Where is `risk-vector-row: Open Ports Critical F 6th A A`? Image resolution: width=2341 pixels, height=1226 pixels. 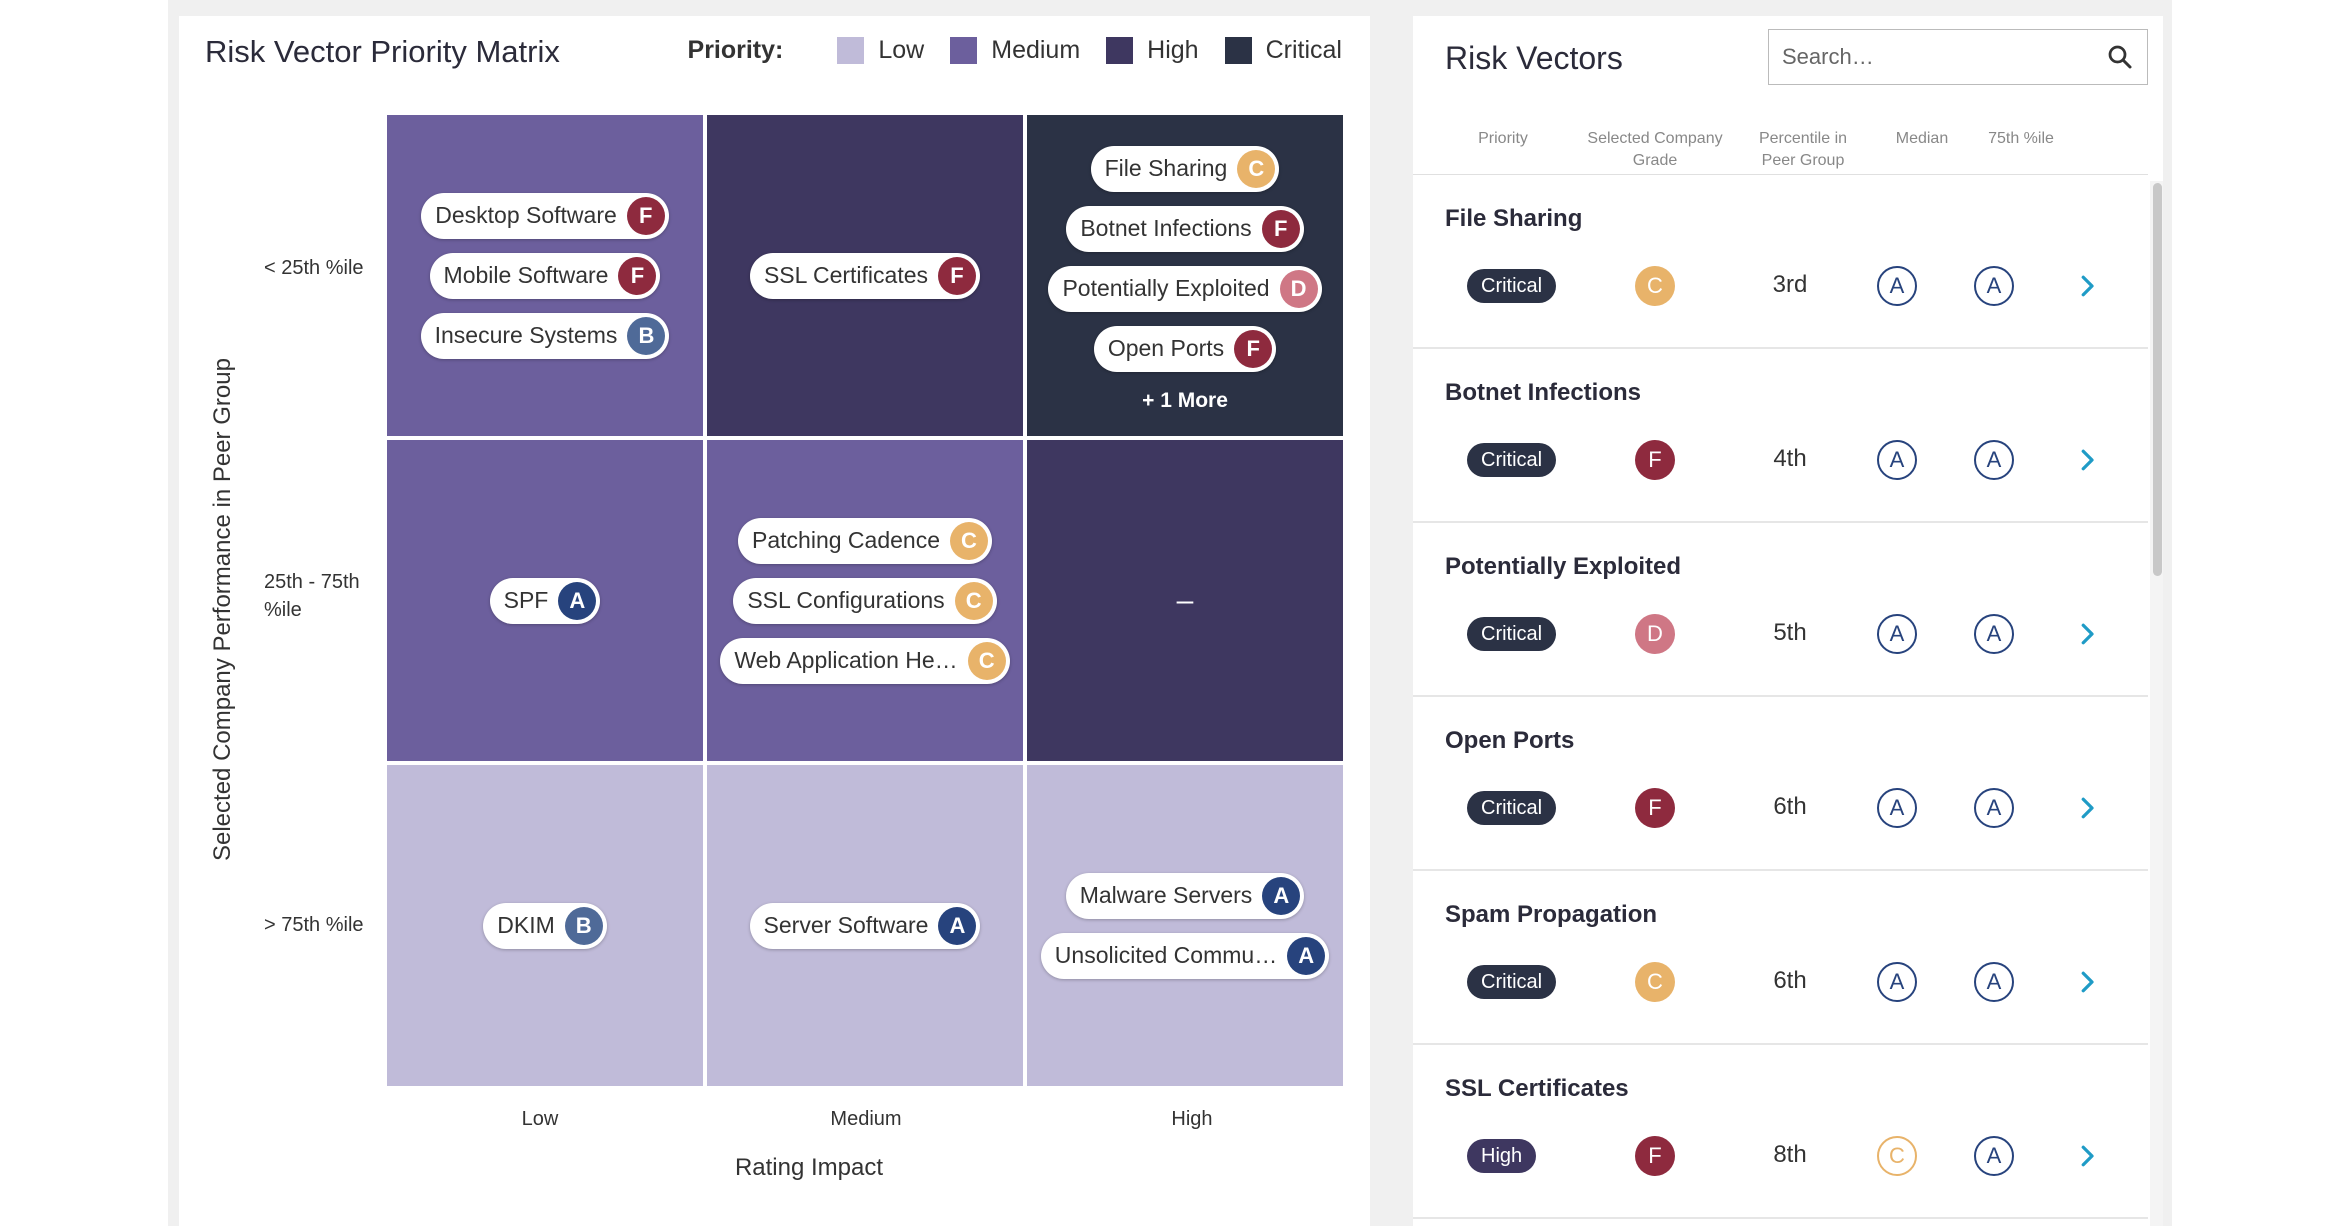
risk-vector-row: Open Ports Critical F 6th A A is located at coordinates (1780, 784).